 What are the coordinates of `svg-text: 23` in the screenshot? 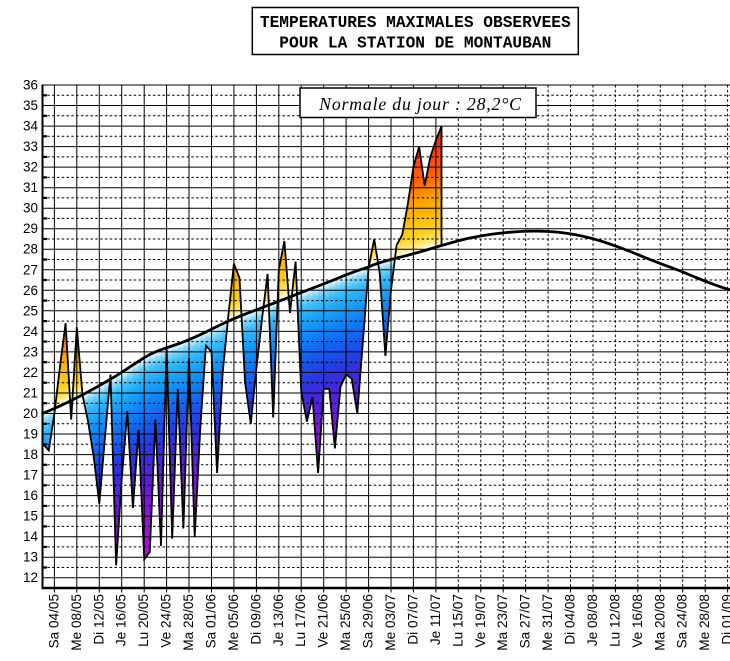 It's located at (30, 351).